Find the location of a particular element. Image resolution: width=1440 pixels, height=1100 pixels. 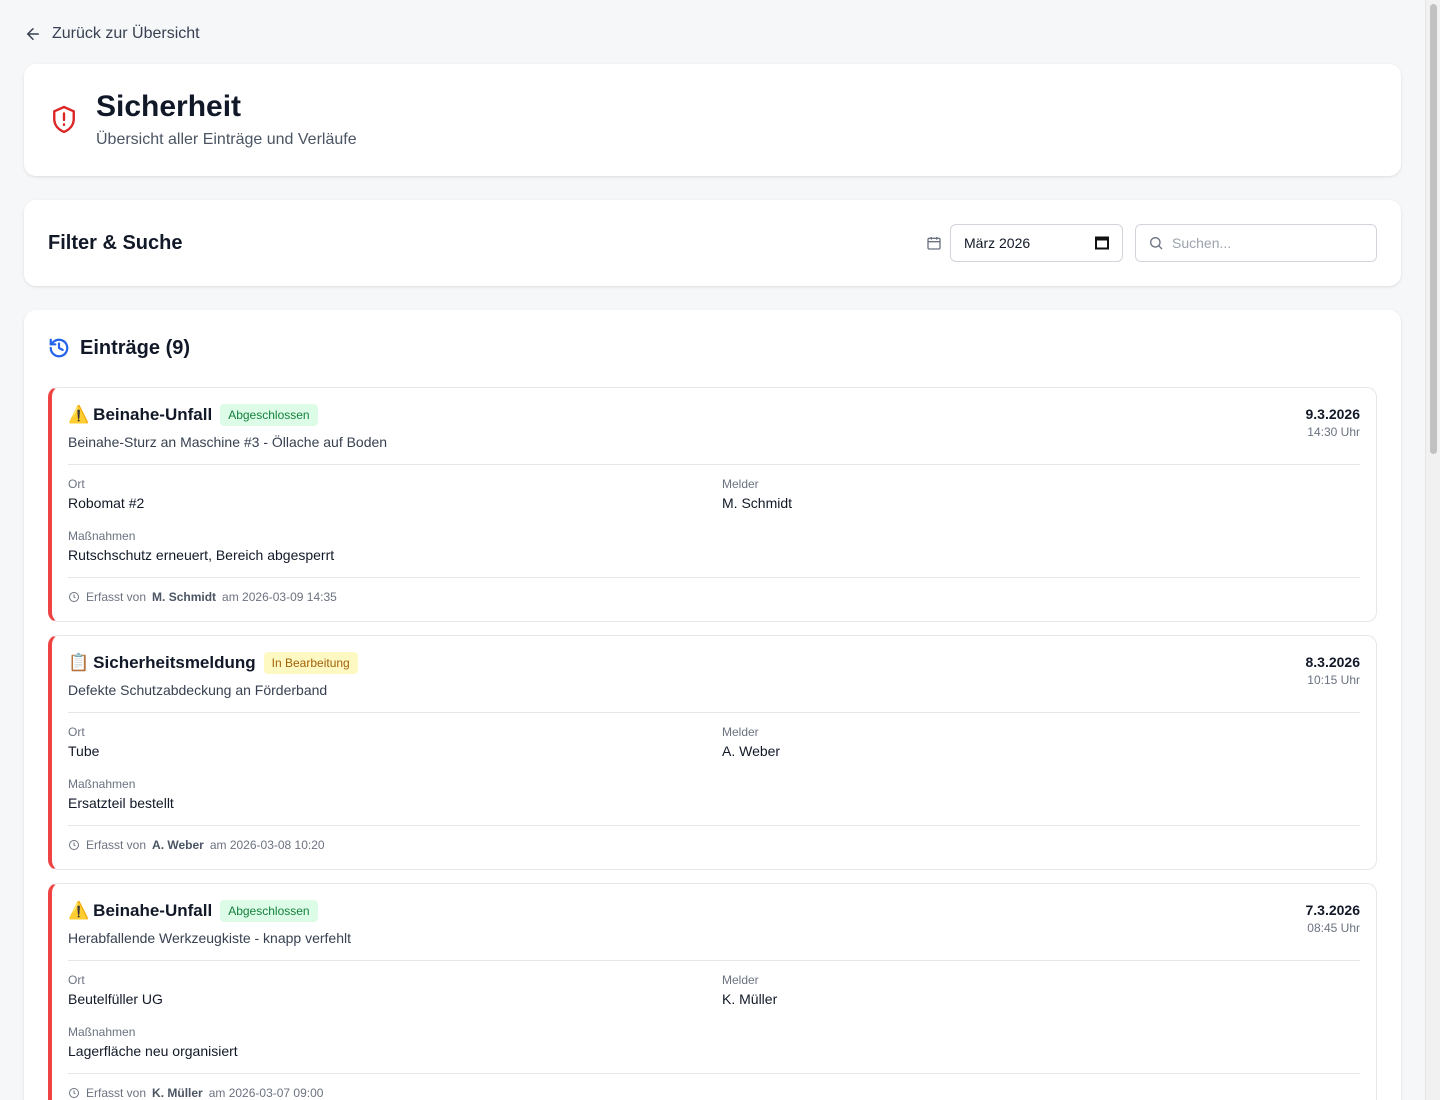

page-title: Sicherheit is located at coordinates (169, 106).